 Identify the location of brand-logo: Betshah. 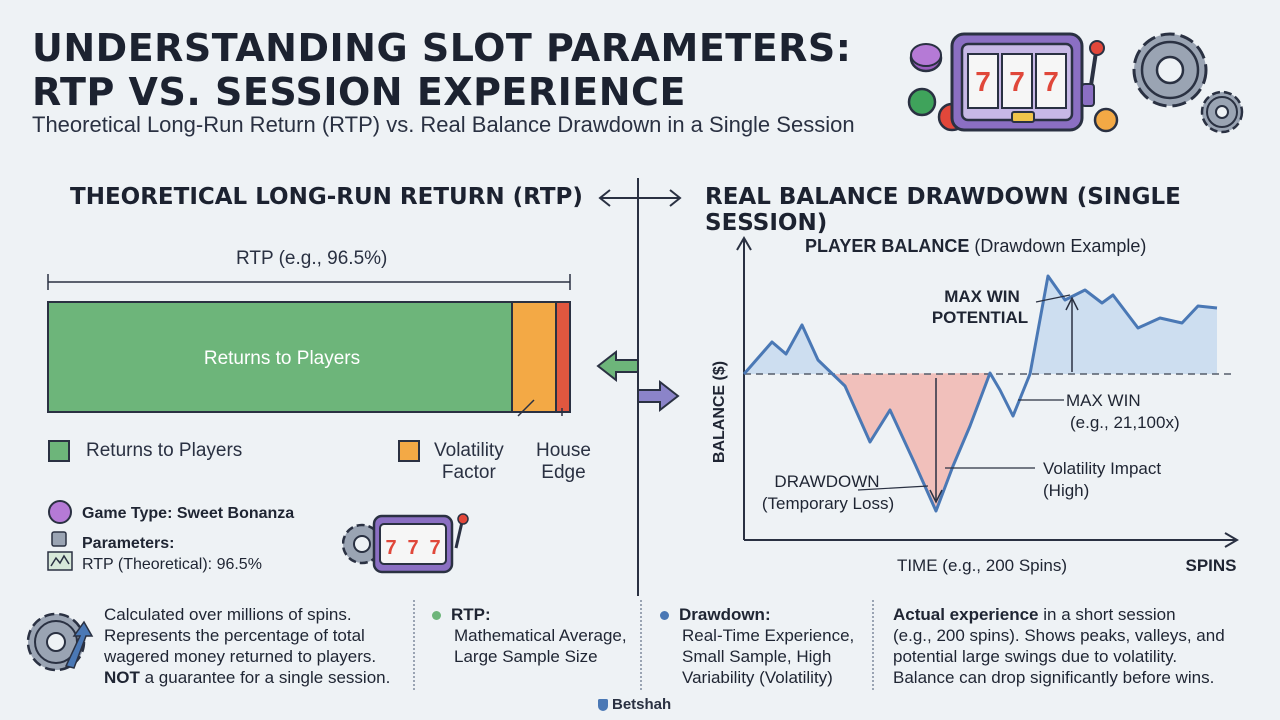
(634, 704).